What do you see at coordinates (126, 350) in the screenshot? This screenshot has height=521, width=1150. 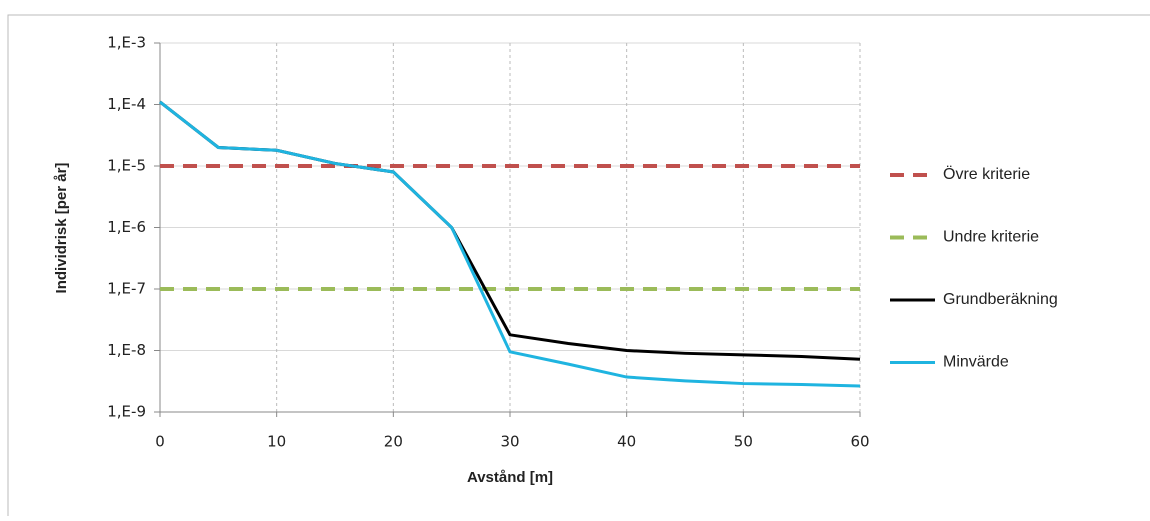 I see `y-tick-label: 1,E-8` at bounding box center [126, 350].